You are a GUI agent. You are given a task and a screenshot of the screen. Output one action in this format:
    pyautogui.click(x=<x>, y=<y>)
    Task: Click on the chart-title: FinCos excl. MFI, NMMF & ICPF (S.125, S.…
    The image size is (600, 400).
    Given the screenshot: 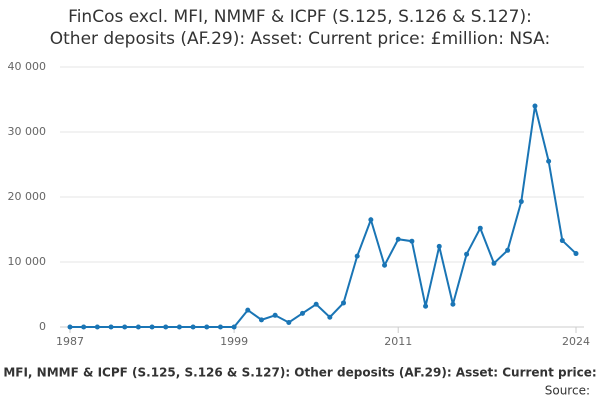 What is the action you would take?
    pyautogui.click(x=300, y=17)
    